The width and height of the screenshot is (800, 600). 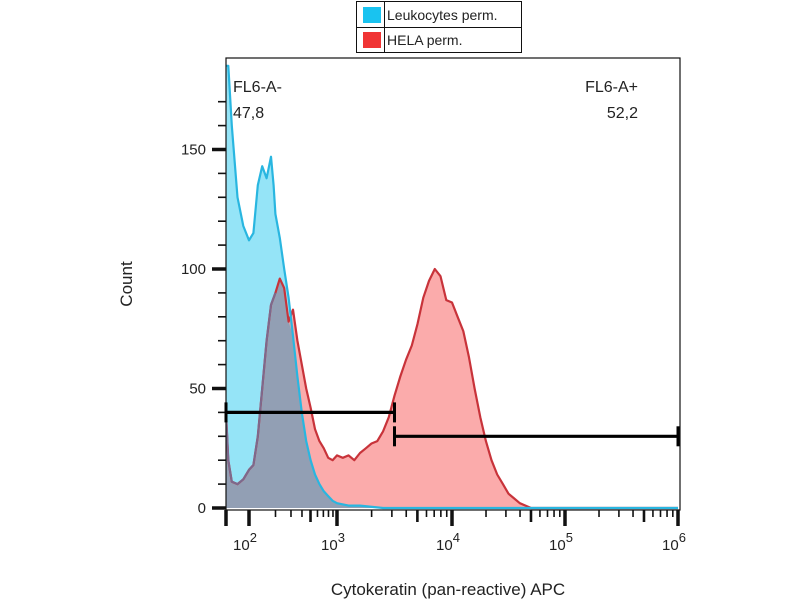 What do you see at coordinates (193, 150) in the screenshot?
I see `y-tick-label: 150` at bounding box center [193, 150].